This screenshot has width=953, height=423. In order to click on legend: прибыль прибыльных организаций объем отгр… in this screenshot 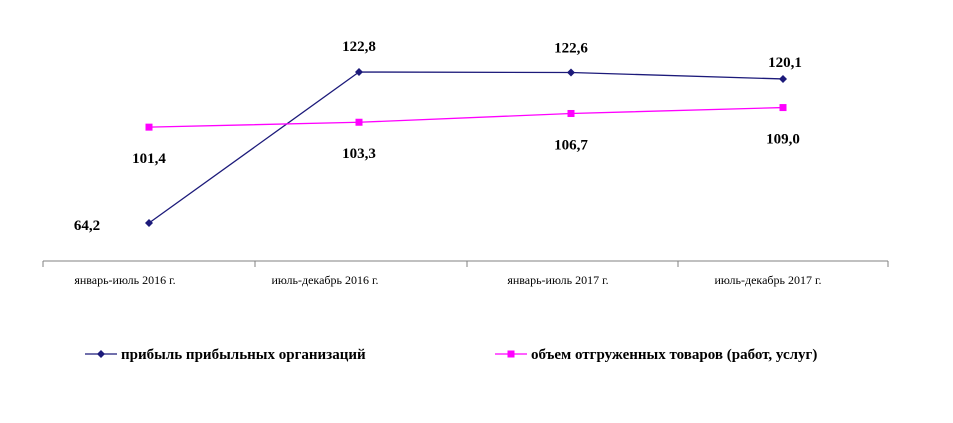, I will do `click(451, 355)`.